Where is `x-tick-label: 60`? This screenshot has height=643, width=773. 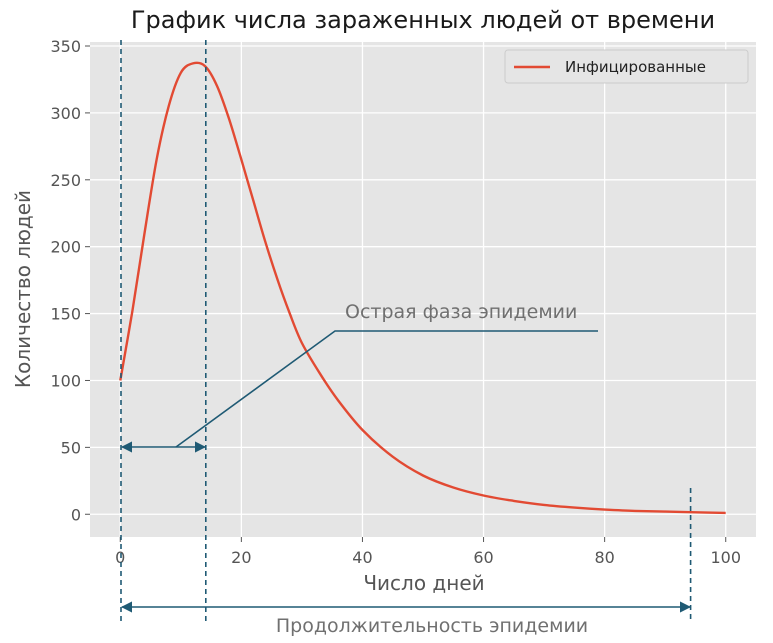
x-tick-label: 60 is located at coordinates (483, 557).